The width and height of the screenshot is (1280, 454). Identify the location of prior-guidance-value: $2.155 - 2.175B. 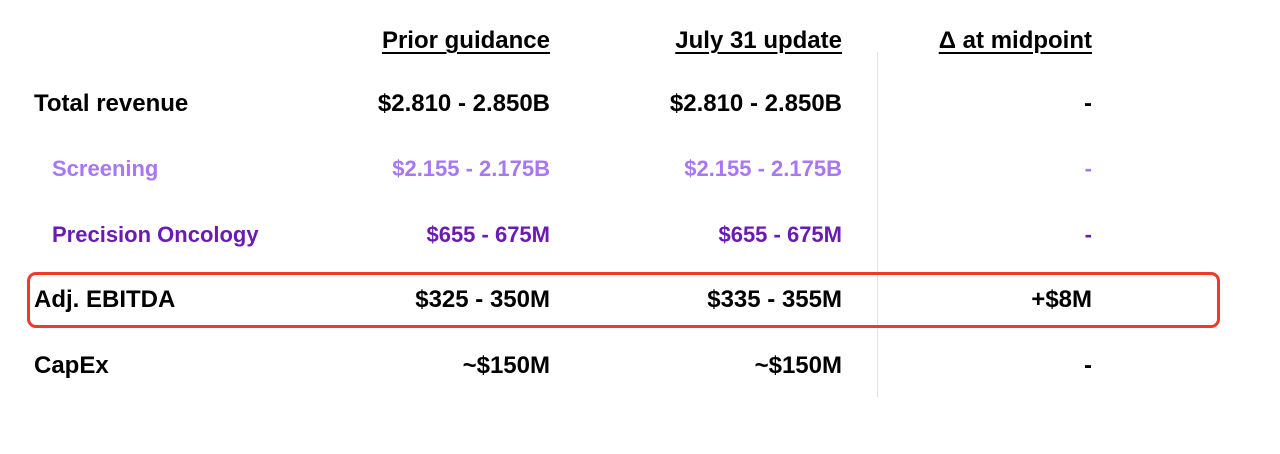
(471, 168).